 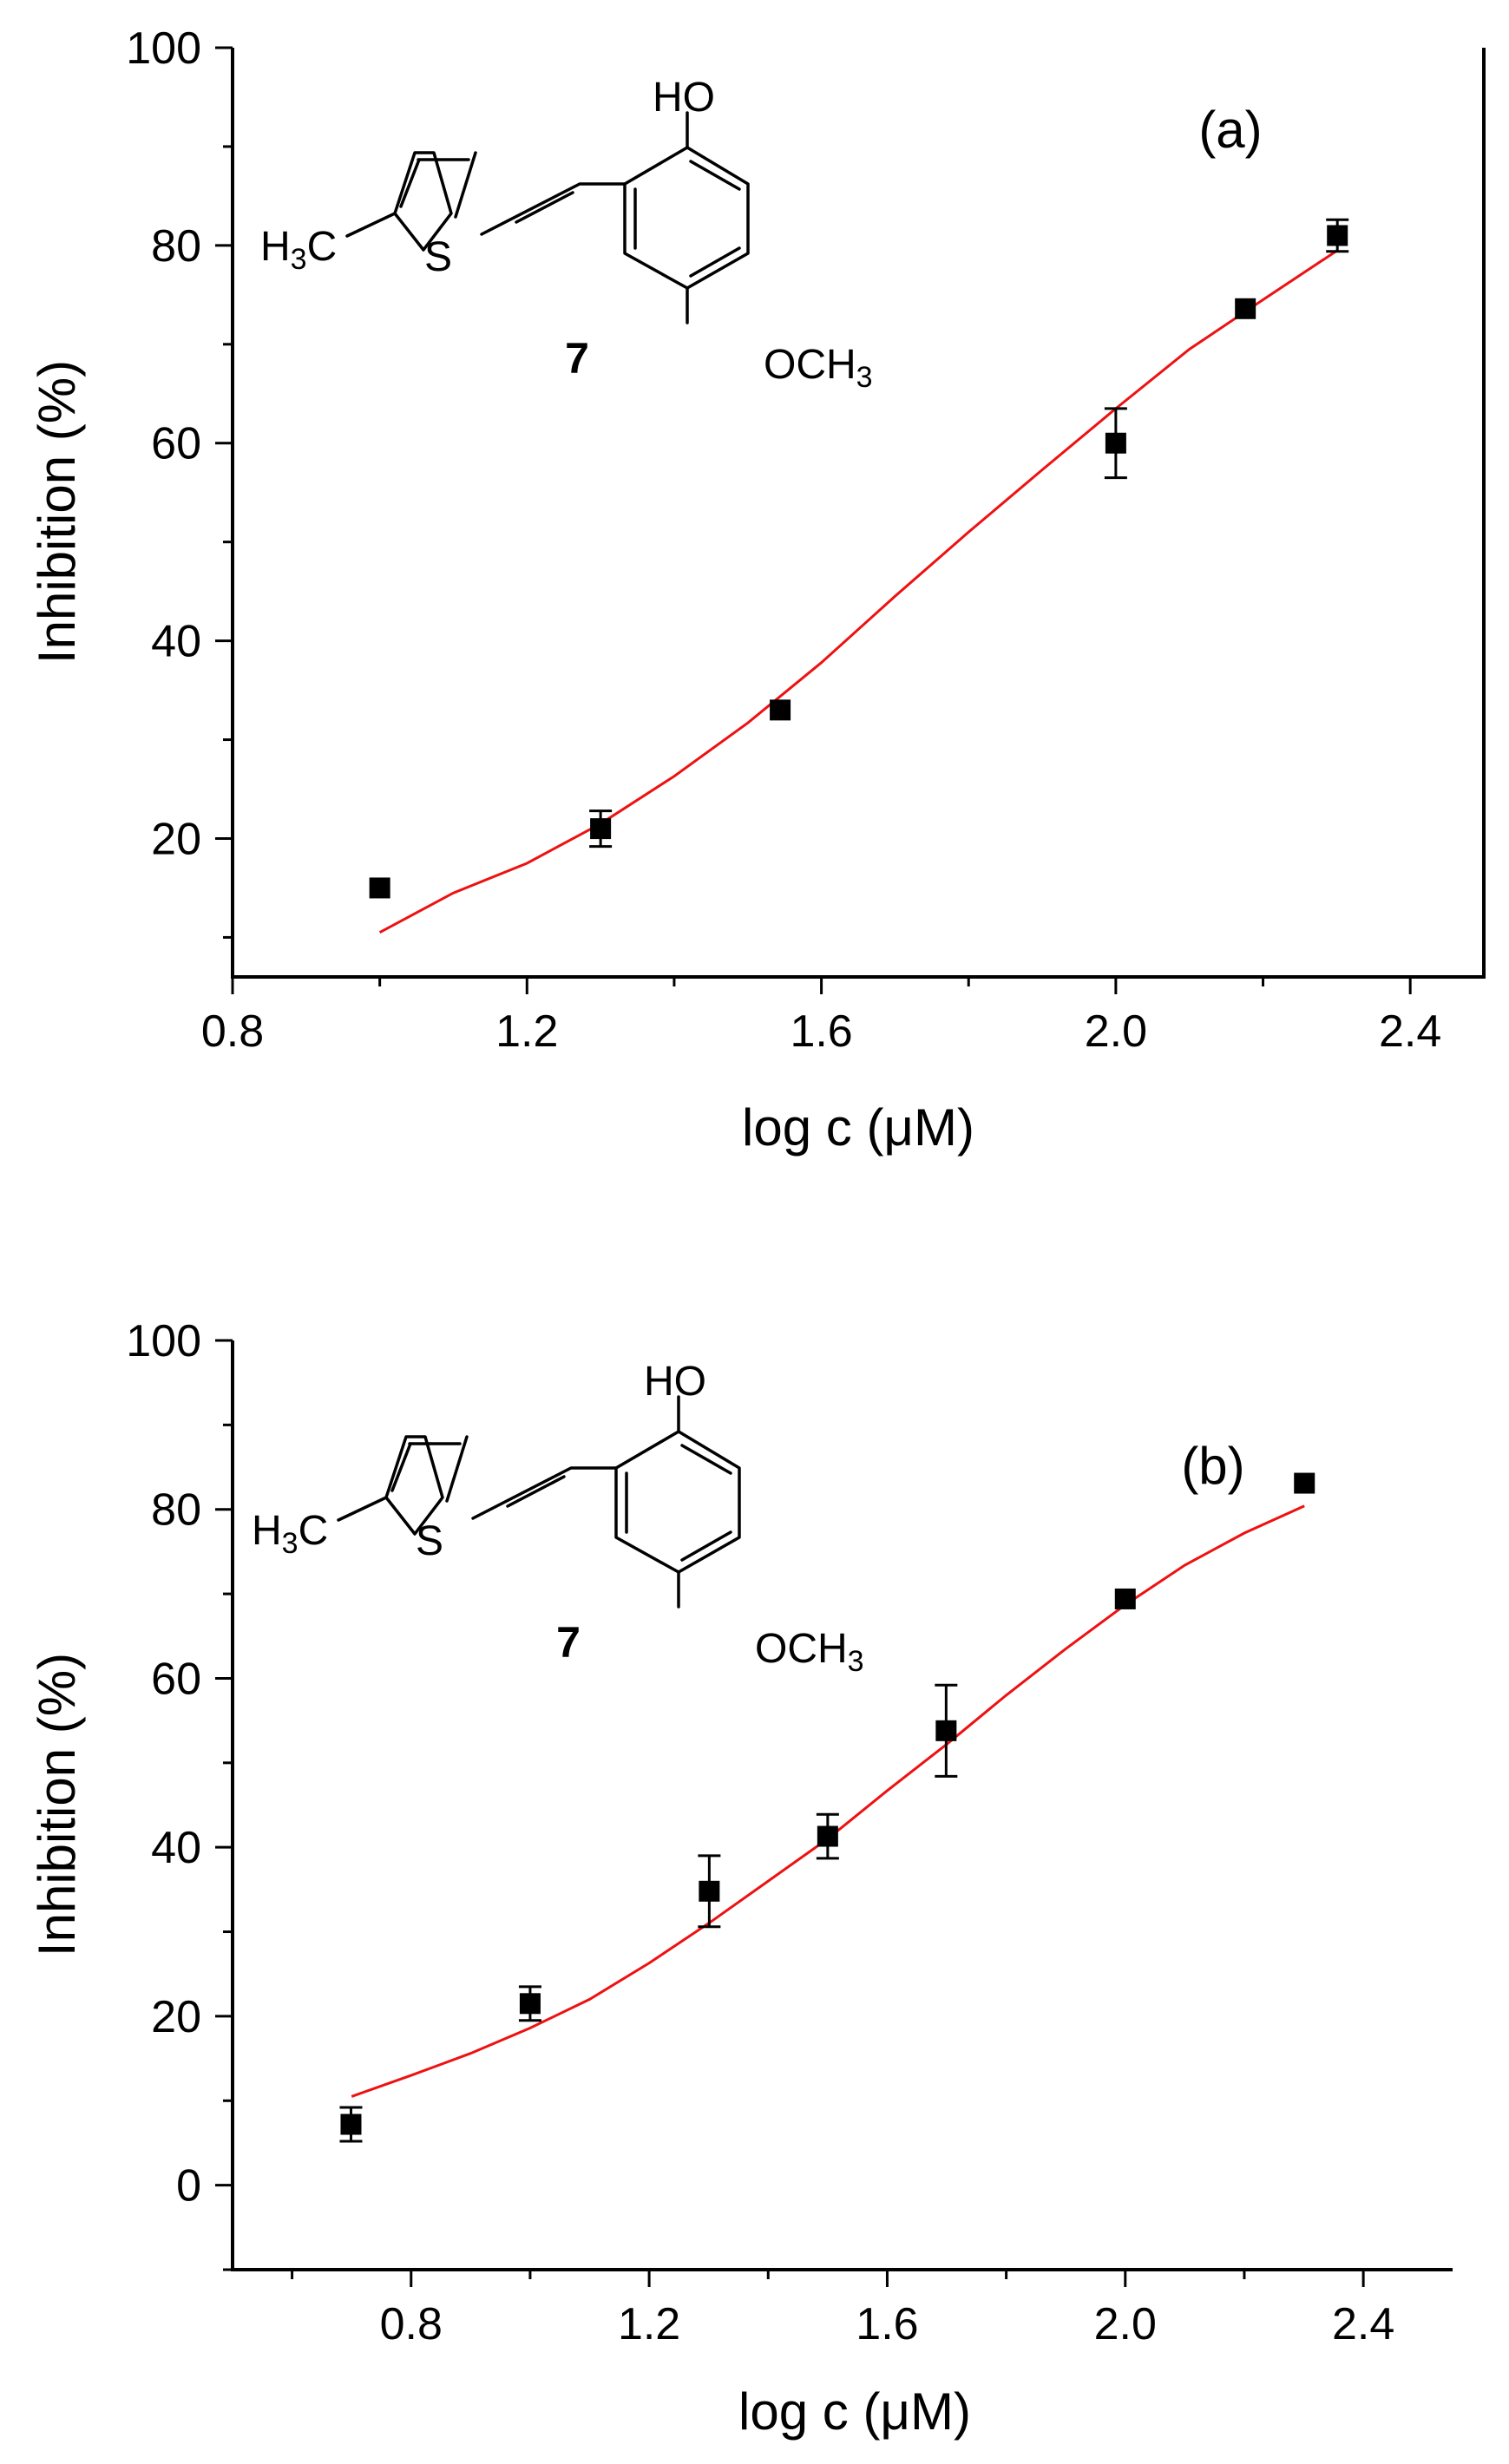 I want to click on panel-b-y-tick-label: 60, so click(x=176, y=1679).